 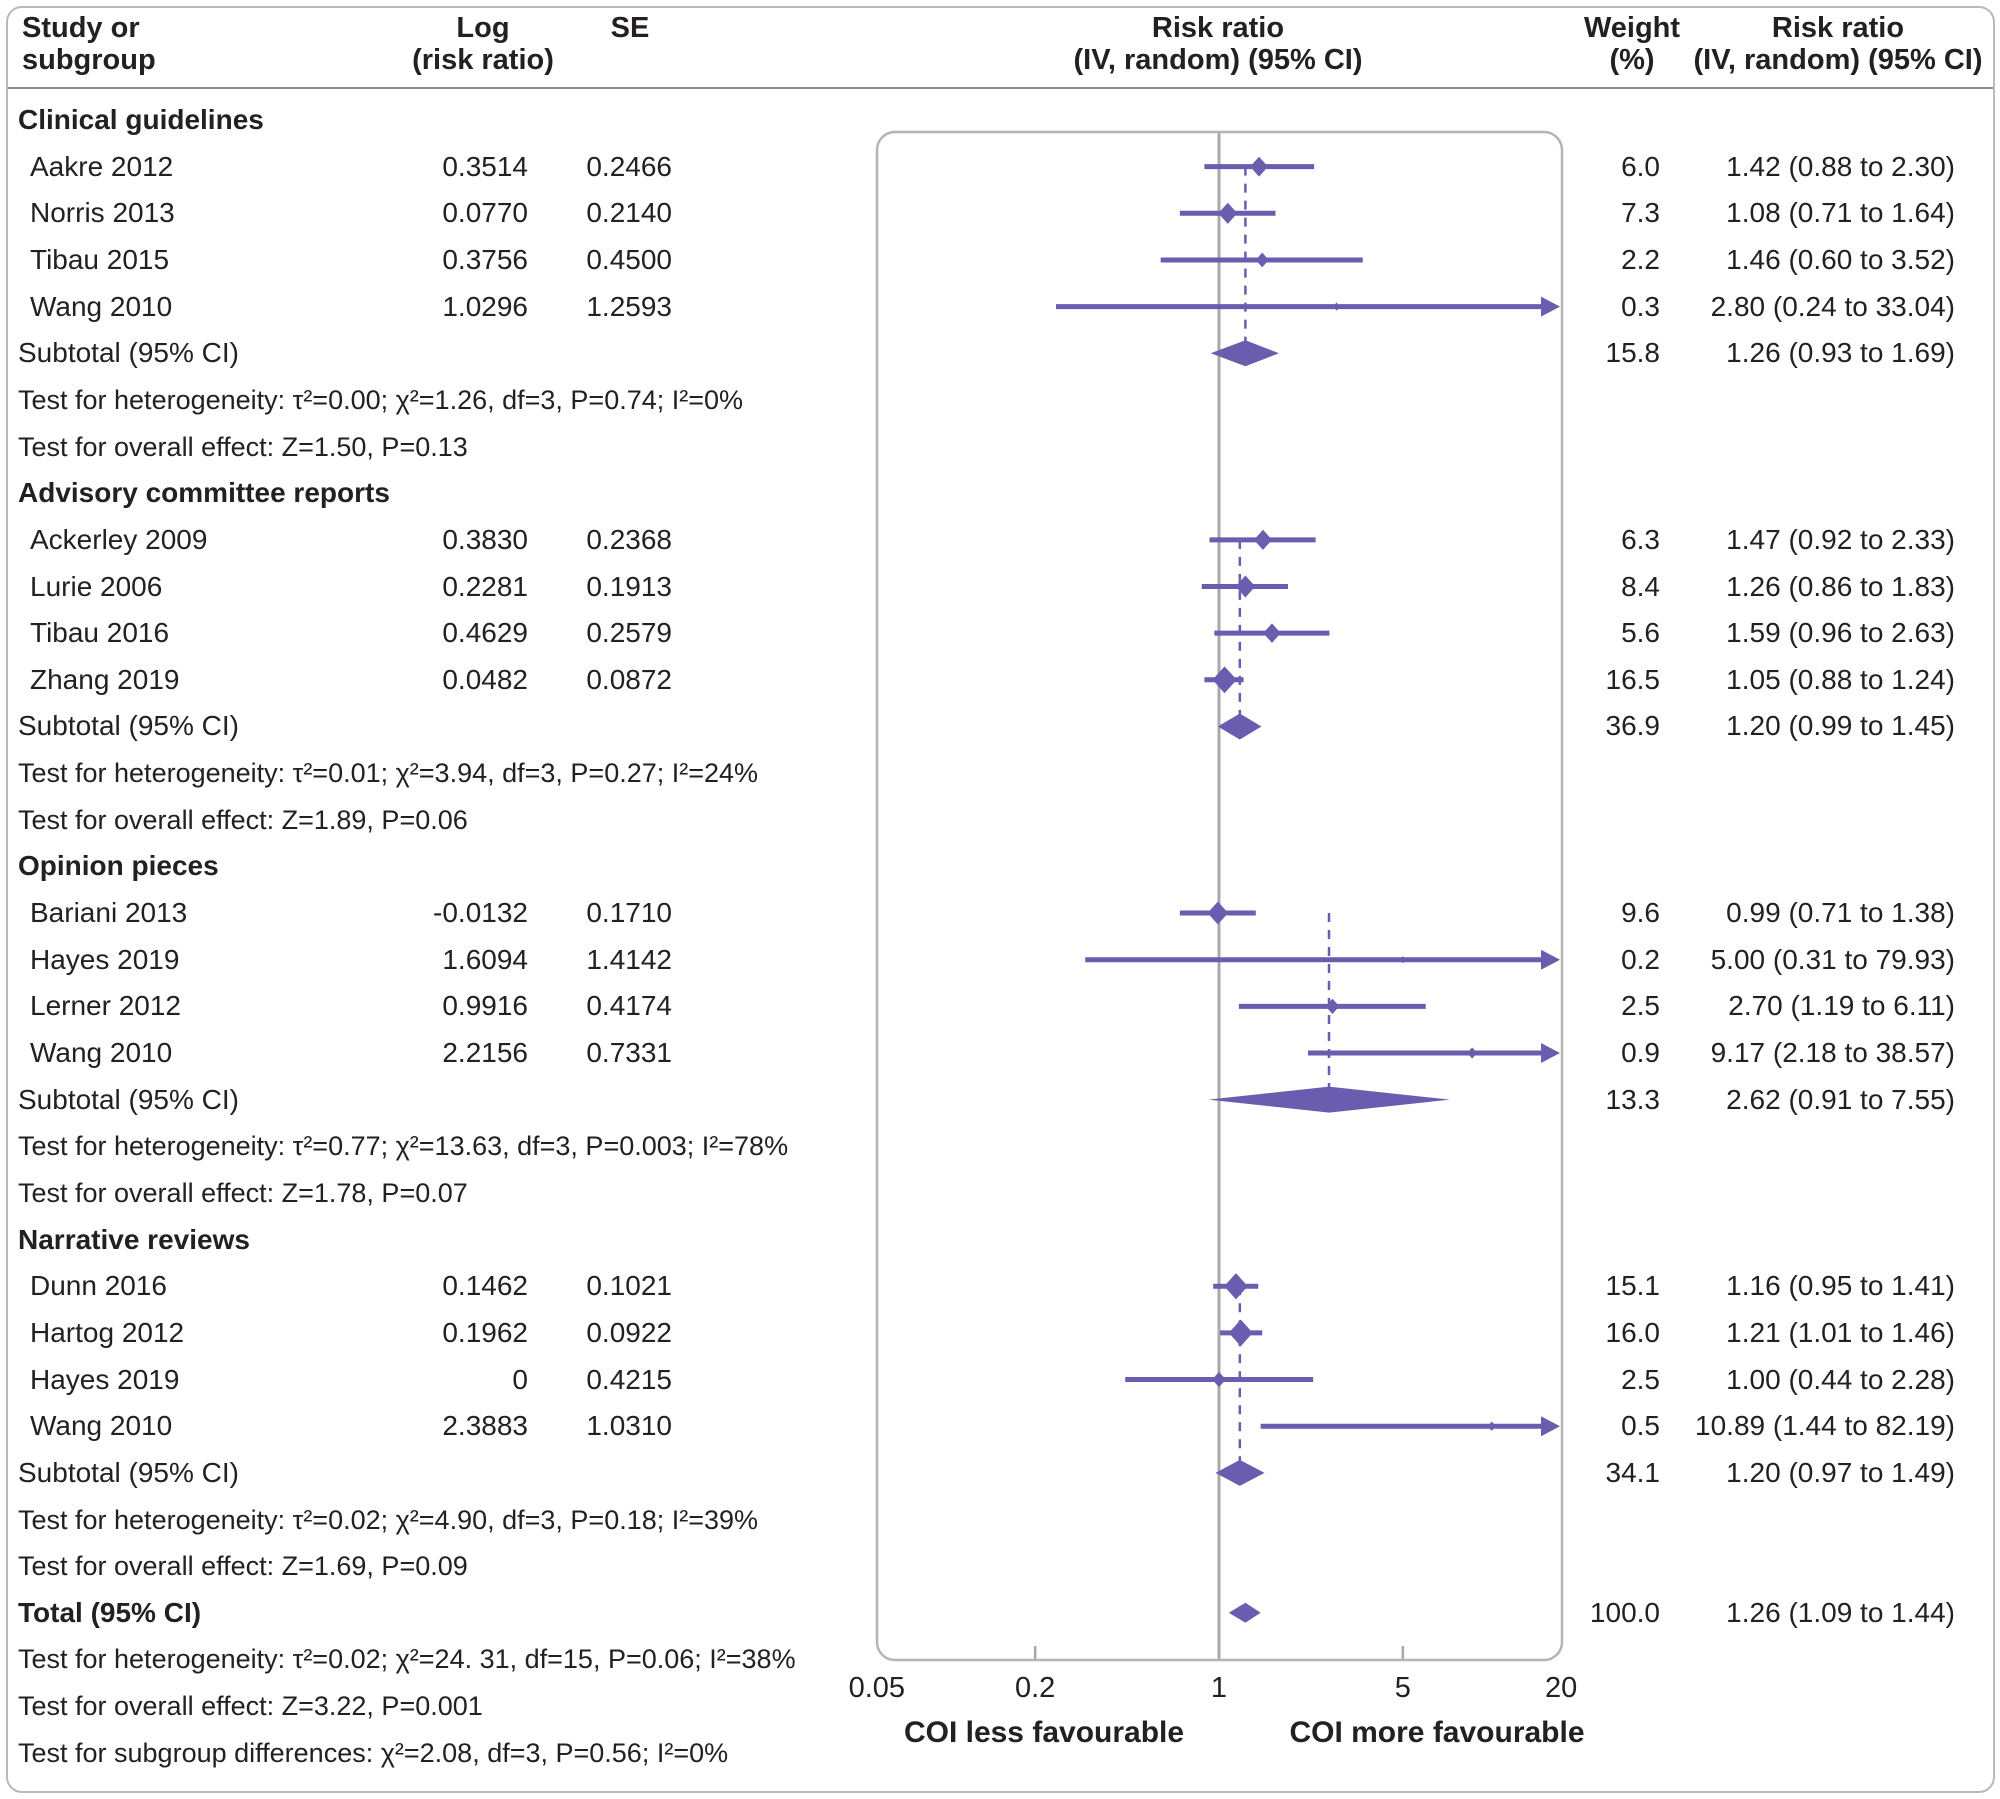 I want to click on axis-tick-label: 5, so click(x=1402, y=1688).